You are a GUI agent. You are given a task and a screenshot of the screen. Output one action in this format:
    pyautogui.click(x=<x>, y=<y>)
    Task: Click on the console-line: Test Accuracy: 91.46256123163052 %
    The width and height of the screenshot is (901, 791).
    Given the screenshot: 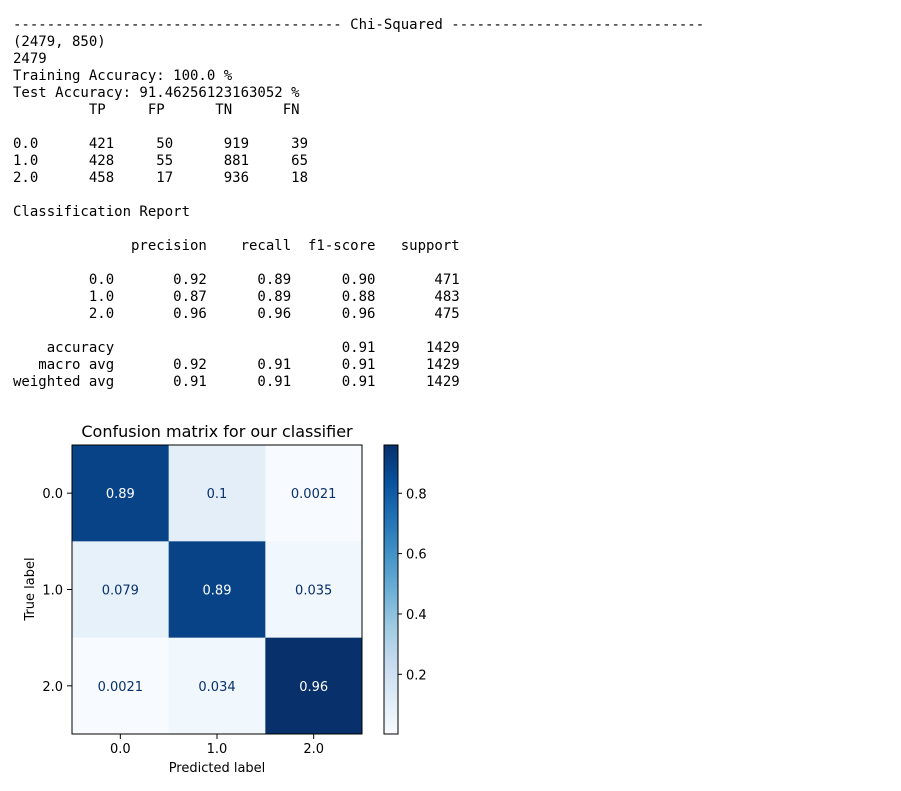 What is the action you would take?
    pyautogui.click(x=156, y=93)
    